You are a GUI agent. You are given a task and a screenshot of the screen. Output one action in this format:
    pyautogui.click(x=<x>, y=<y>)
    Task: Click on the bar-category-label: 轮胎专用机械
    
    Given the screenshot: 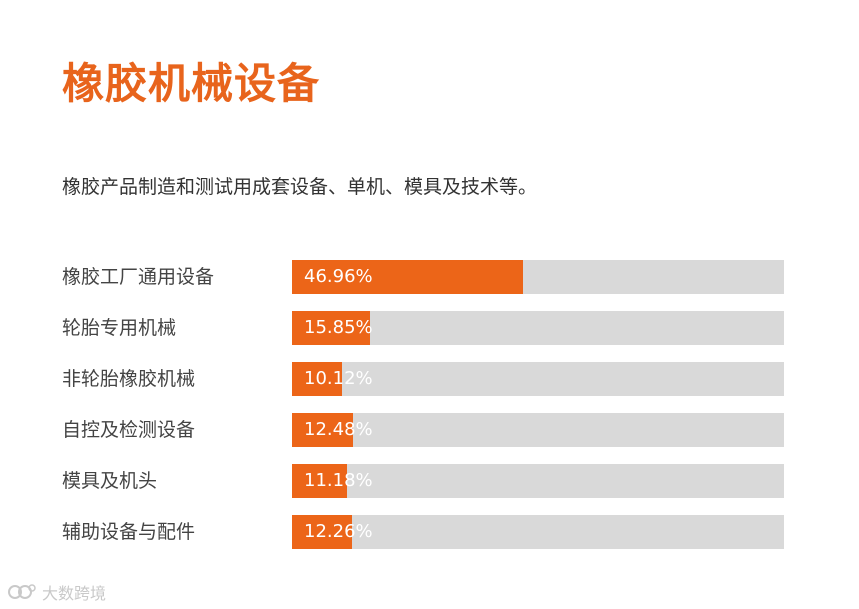 What is the action you would take?
    pyautogui.click(x=119, y=328)
    